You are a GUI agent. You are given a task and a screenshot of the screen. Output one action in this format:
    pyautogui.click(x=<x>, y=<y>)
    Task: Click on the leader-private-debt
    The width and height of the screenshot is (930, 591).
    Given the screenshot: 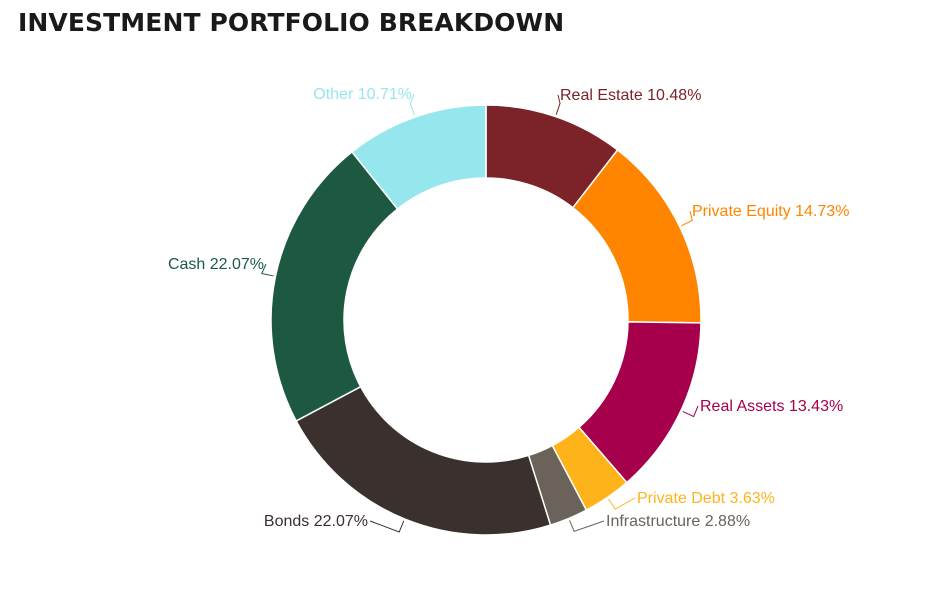 What is the action you would take?
    pyautogui.click(x=622, y=503)
    